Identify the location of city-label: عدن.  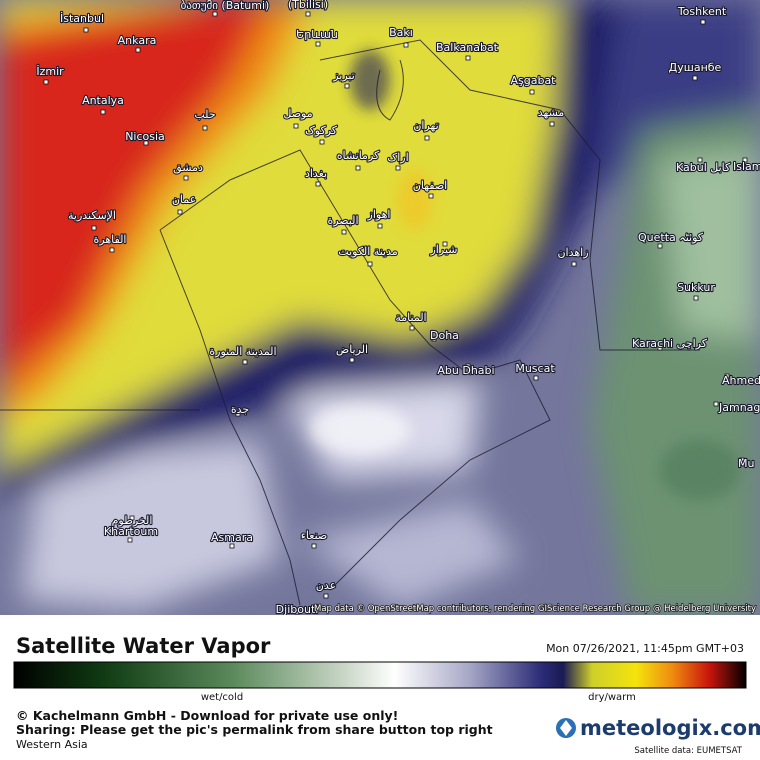
(326, 585).